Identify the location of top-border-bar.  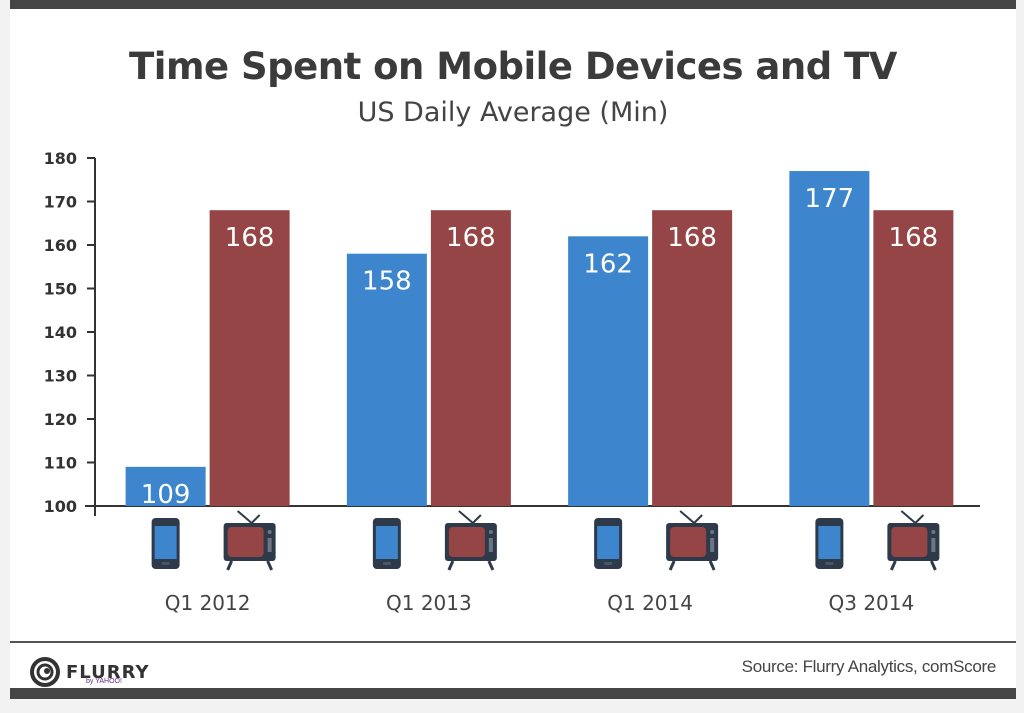
(513, 4).